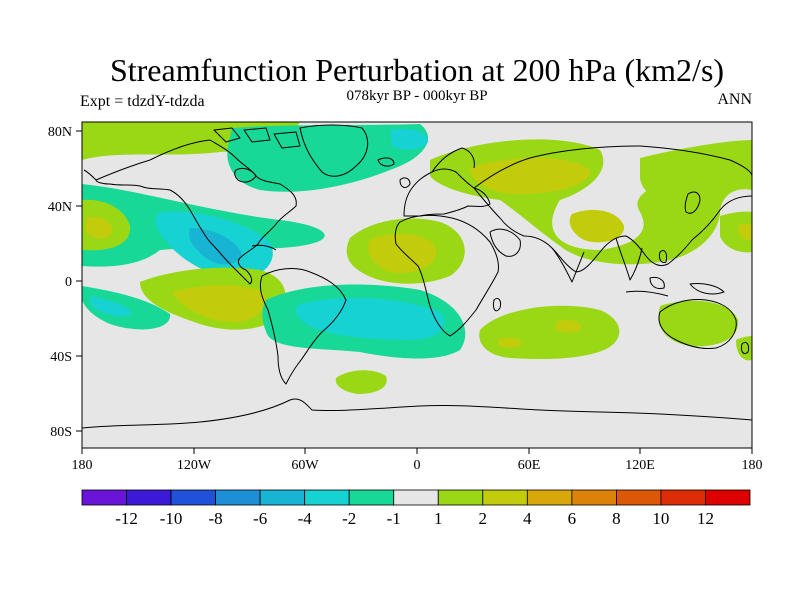  Describe the element at coordinates (705, 518) in the screenshot. I see `colorbar-label: 12` at that location.